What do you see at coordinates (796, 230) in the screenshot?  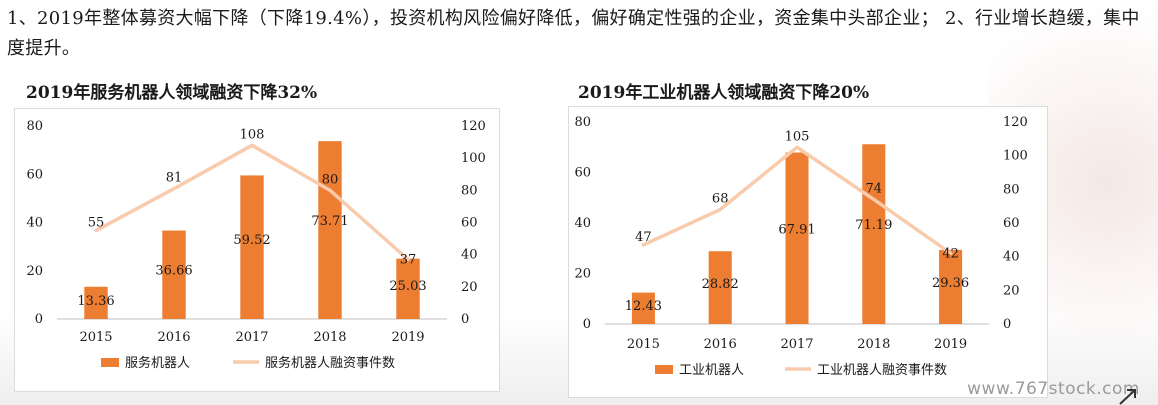 I see `bar-data-label: 67.91` at bounding box center [796, 230].